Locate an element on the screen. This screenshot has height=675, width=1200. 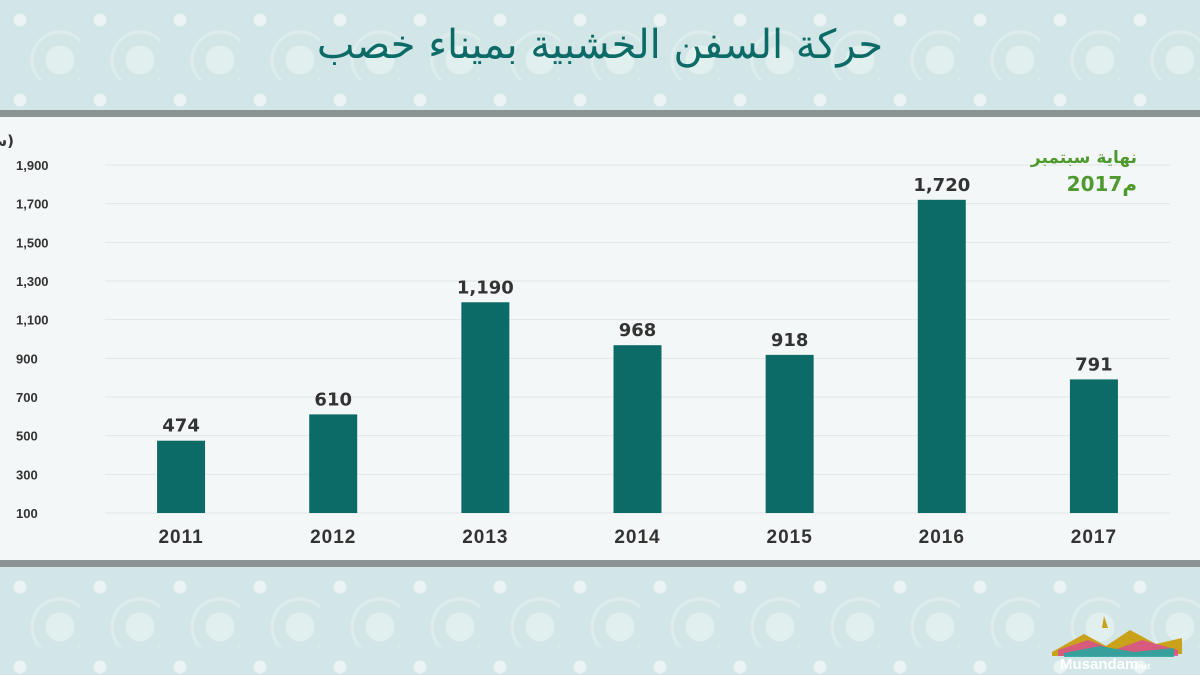
top-divider is located at coordinates (600, 113).